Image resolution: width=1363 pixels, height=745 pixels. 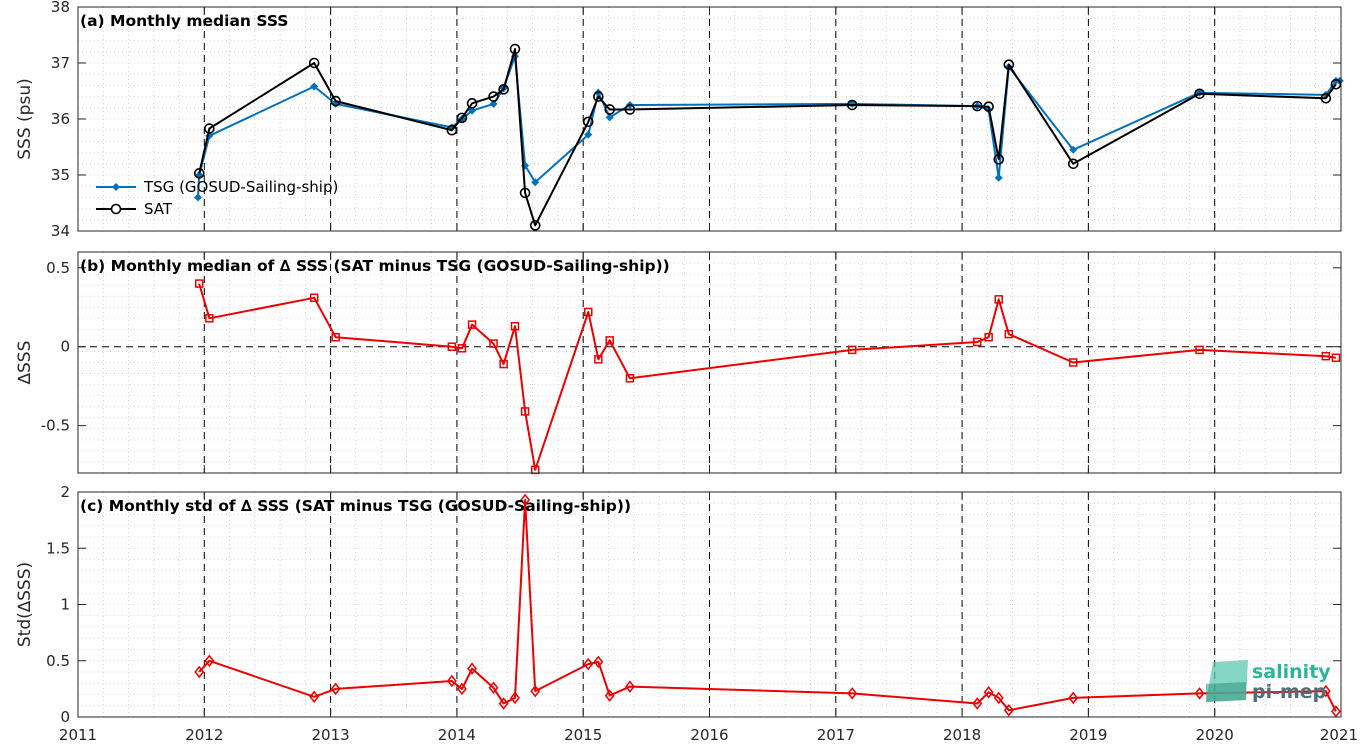 I want to click on logo-line1: salinity, so click(x=1291, y=672).